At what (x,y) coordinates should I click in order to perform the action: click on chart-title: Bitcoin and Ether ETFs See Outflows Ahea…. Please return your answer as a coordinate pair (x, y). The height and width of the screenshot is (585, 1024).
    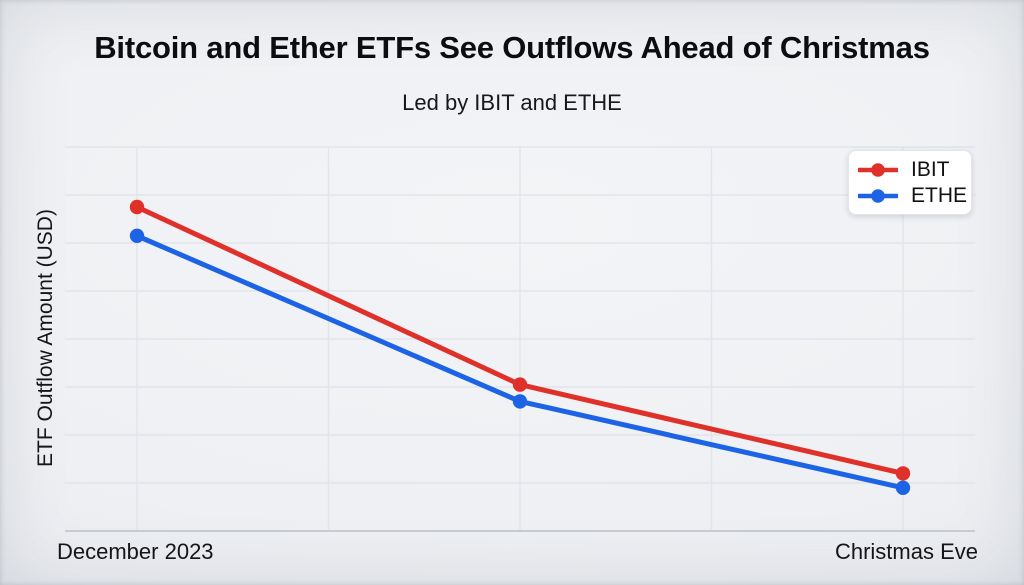
    Looking at the image, I should click on (512, 47).